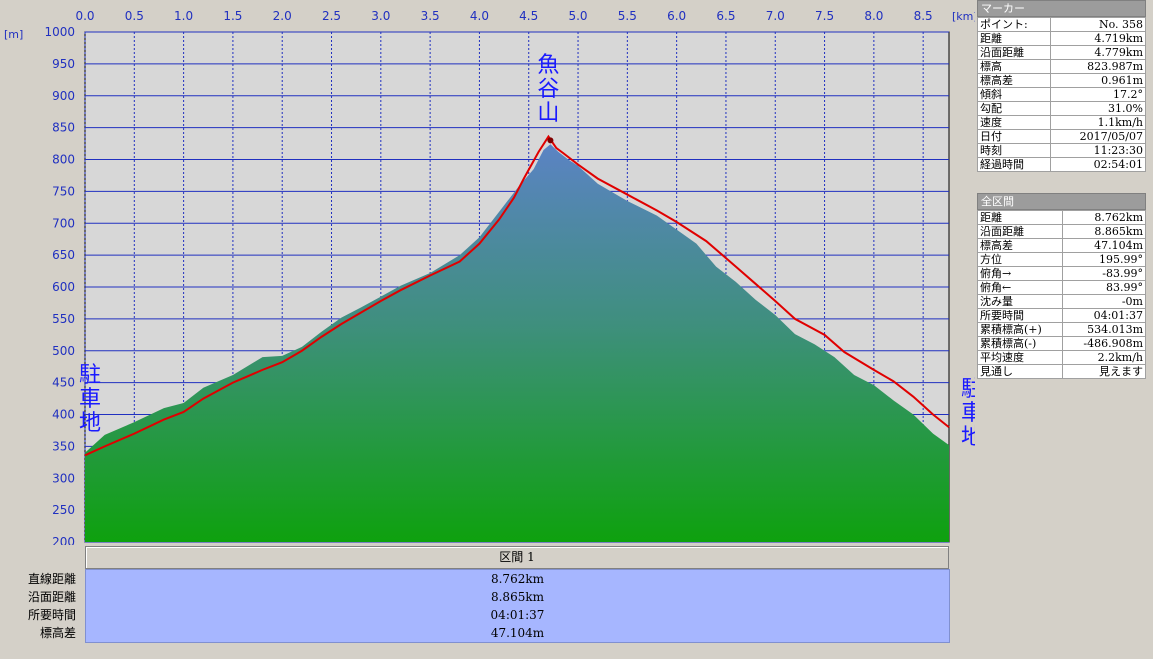 The height and width of the screenshot is (659, 1153). I want to click on marker-row: ポイント: No. 358, so click(1061, 24).